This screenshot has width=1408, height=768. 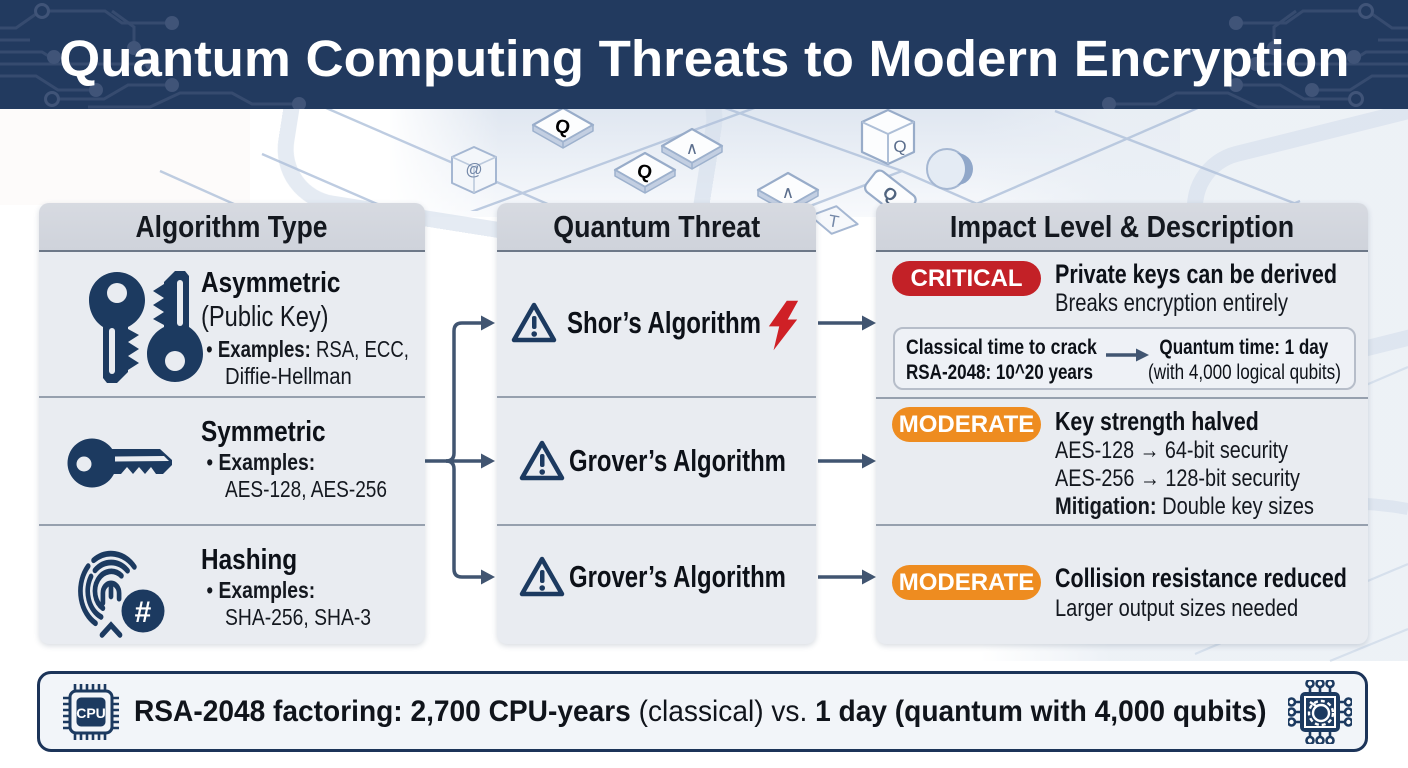 What do you see at coordinates (91, 713) in the screenshot?
I see `svg-text: CPU` at bounding box center [91, 713].